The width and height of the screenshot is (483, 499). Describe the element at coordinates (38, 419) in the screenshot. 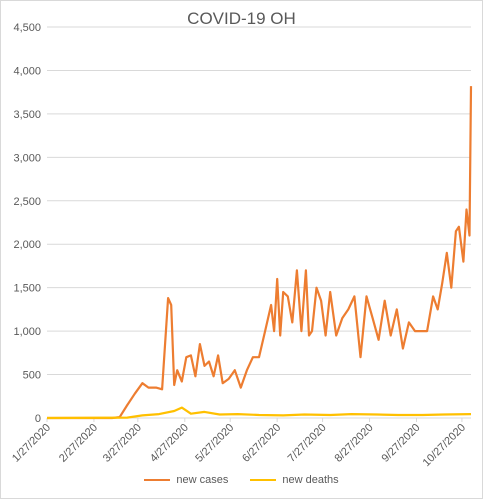

I see `y-tick-label: 0` at that location.